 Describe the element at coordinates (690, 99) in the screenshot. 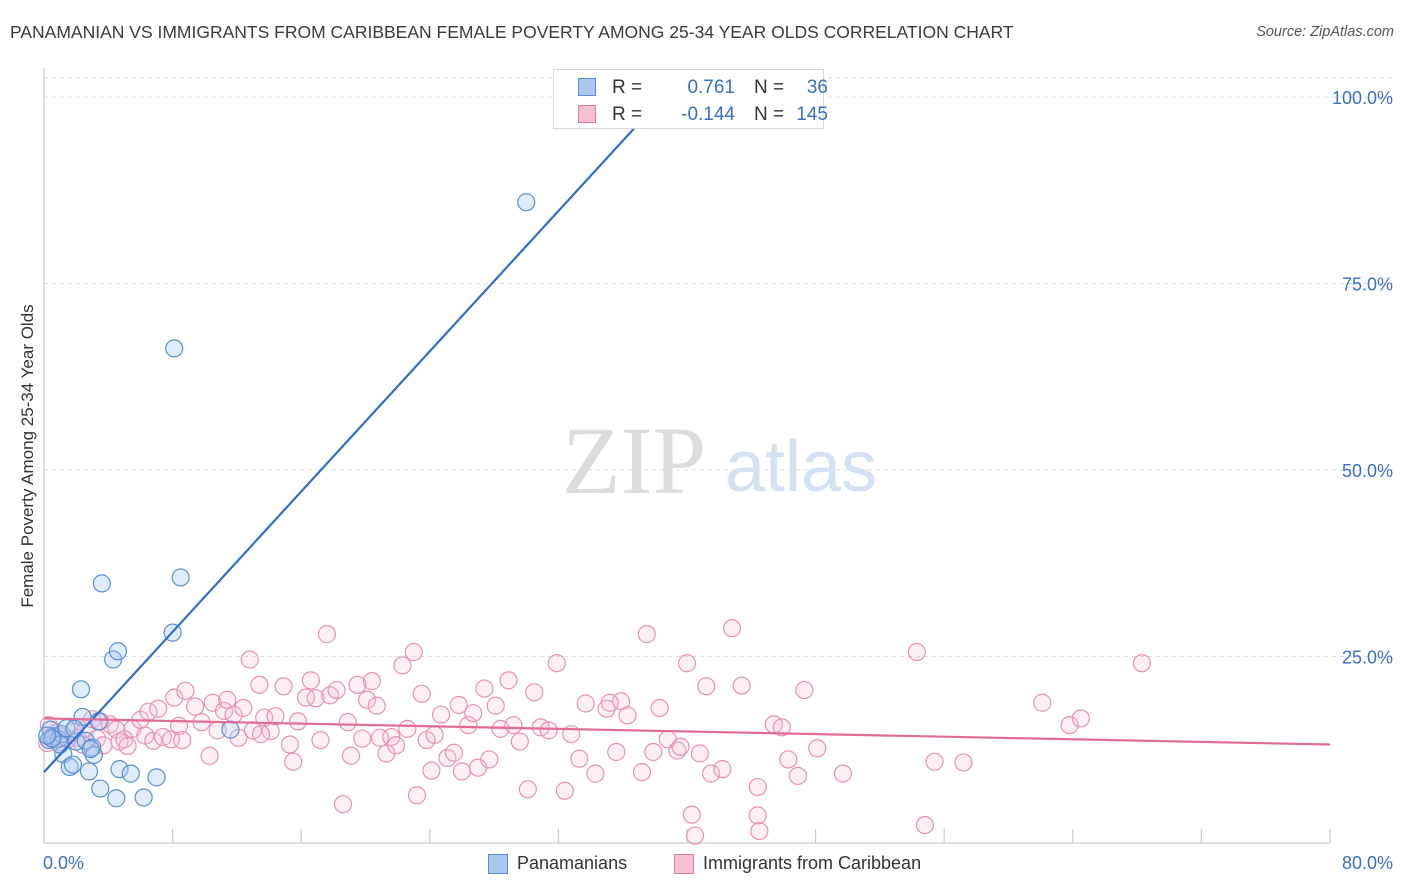

I see `correlation-legend: R = 0.761 N = 36 R = -0.144 N = 145` at that location.